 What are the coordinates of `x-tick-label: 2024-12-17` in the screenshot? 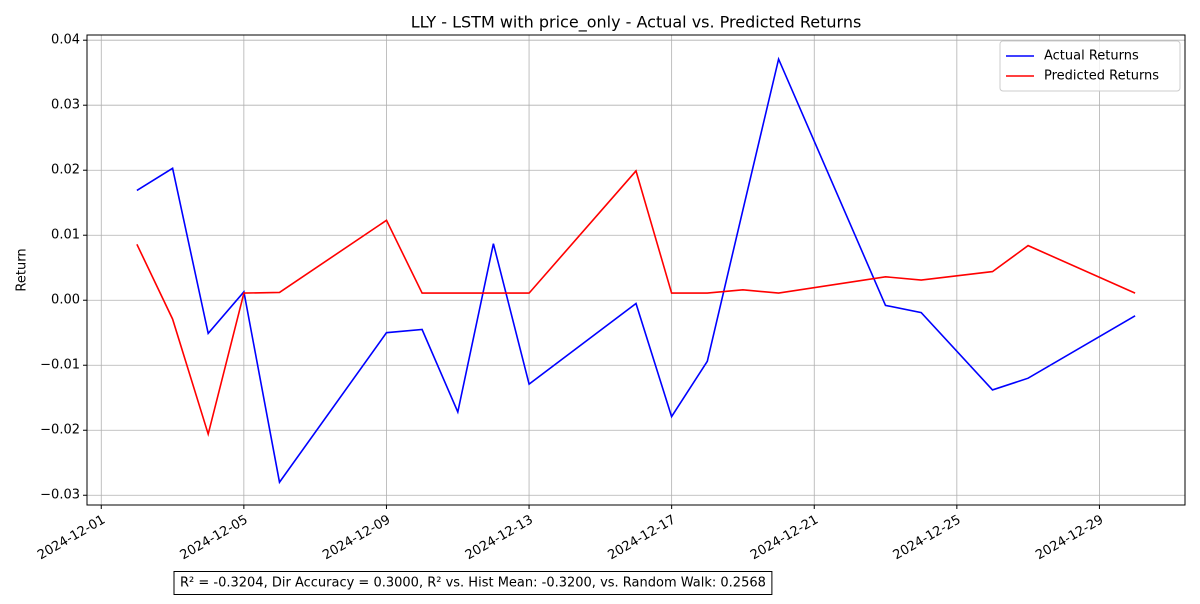 It's located at (641, 538).